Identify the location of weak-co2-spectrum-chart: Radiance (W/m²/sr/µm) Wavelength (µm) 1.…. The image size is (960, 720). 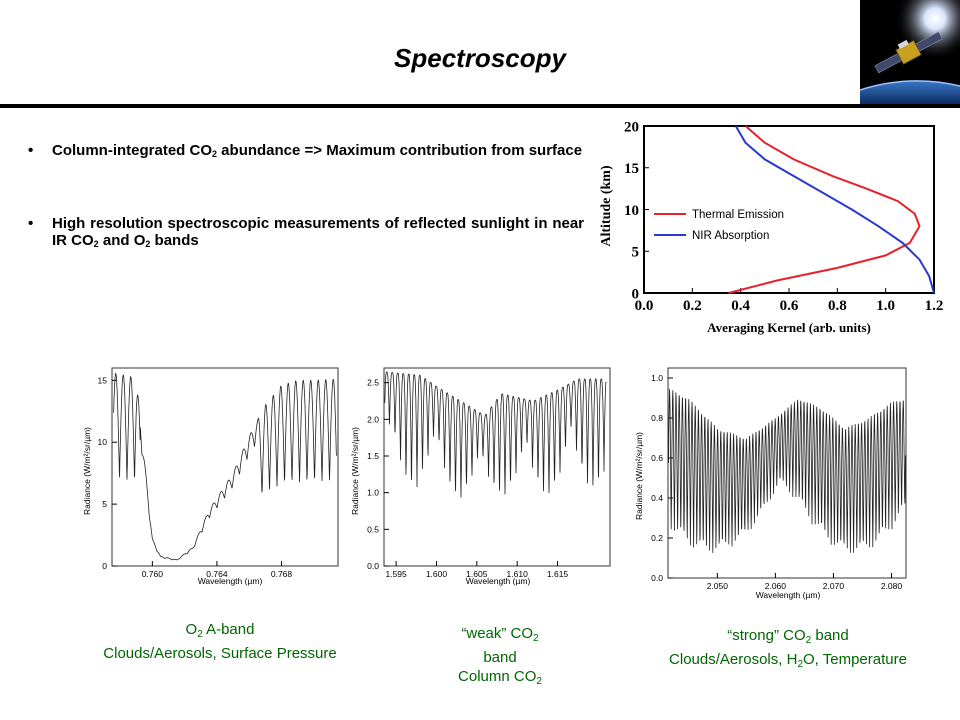
(480, 476).